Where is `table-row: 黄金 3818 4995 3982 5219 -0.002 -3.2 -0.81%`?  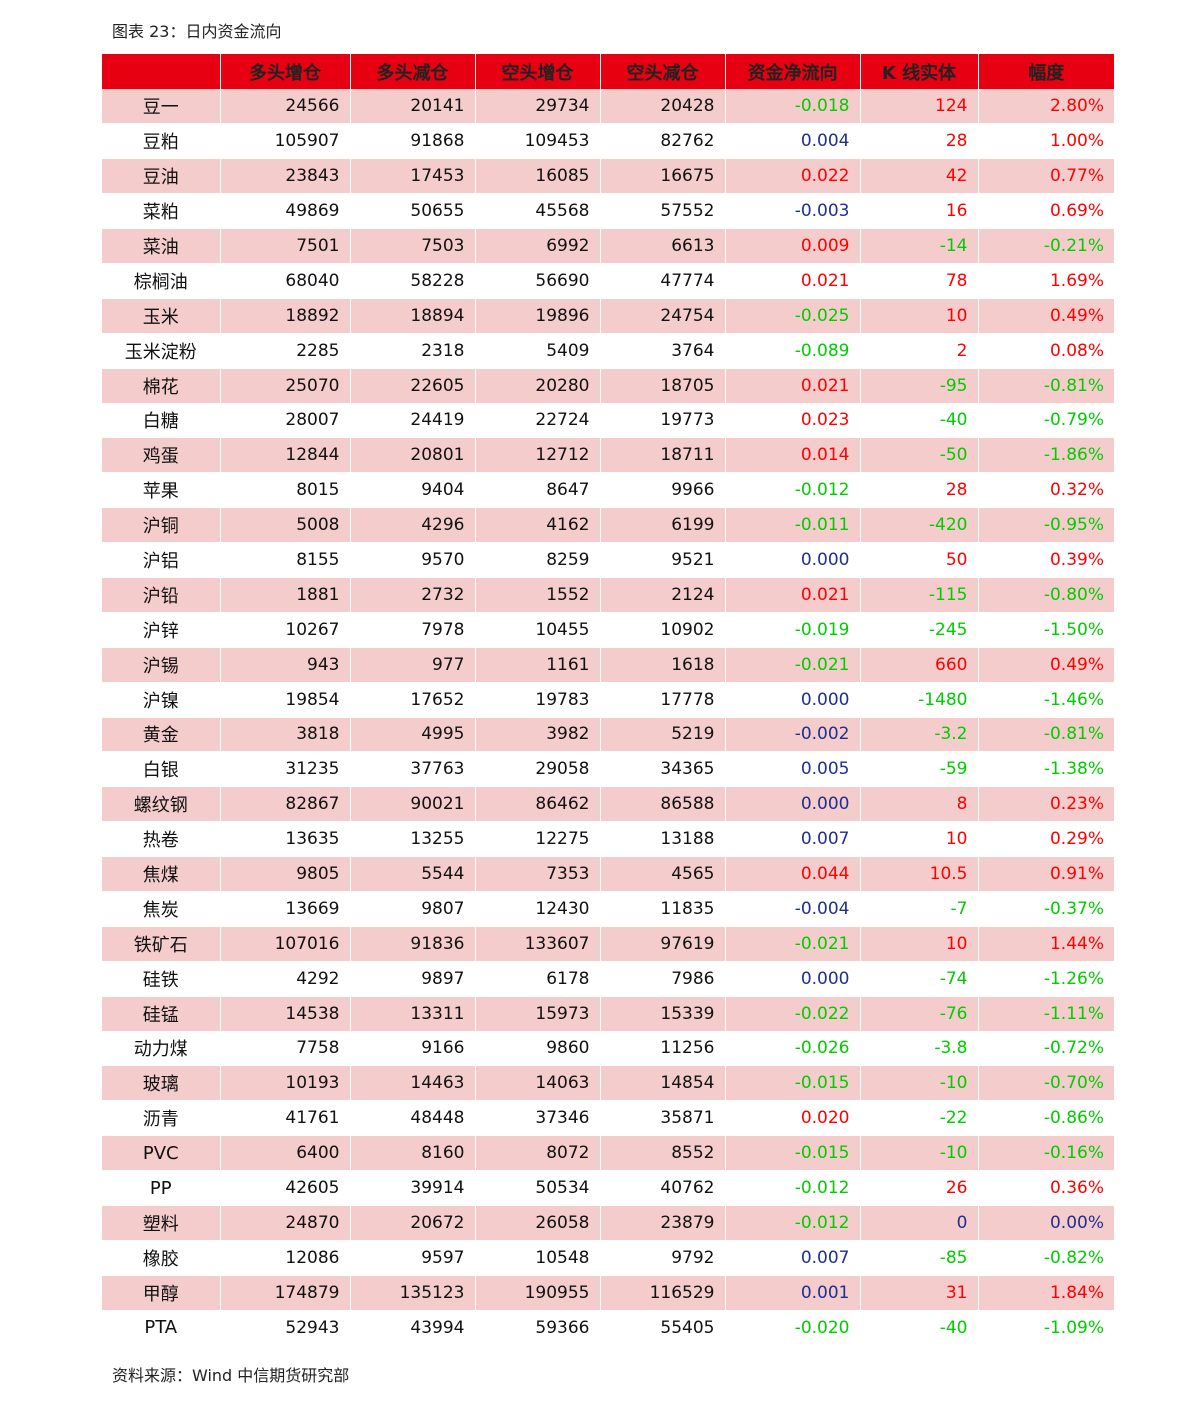
table-row: 黄金 3818 4995 3982 5219 -0.002 -3.2 -0.81% is located at coordinates (608, 735).